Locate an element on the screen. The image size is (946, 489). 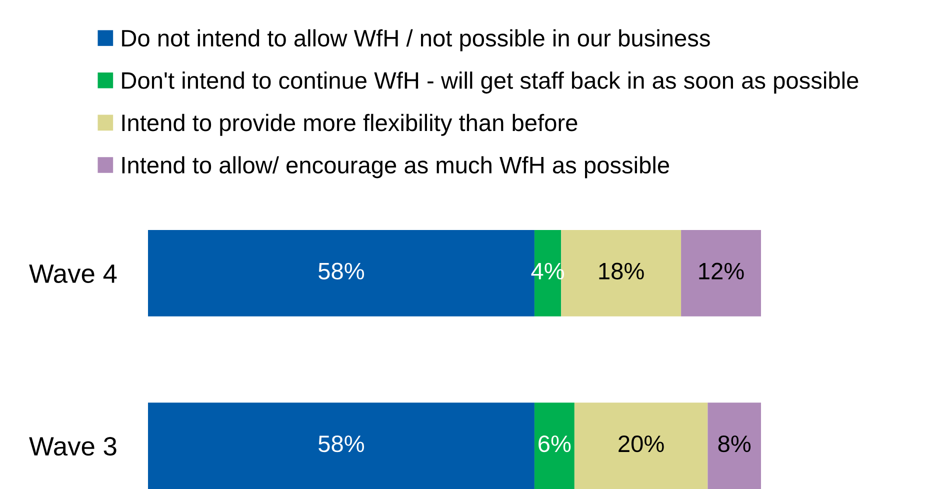
legend-label: Do not intend to allow WfH / not possible in our business is located at coordinates (416, 40).